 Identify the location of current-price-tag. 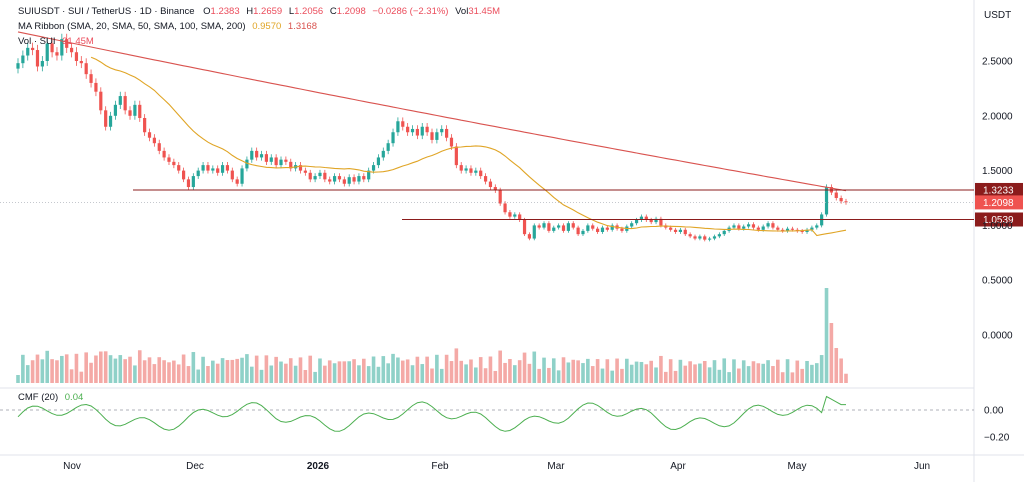
(999, 202).